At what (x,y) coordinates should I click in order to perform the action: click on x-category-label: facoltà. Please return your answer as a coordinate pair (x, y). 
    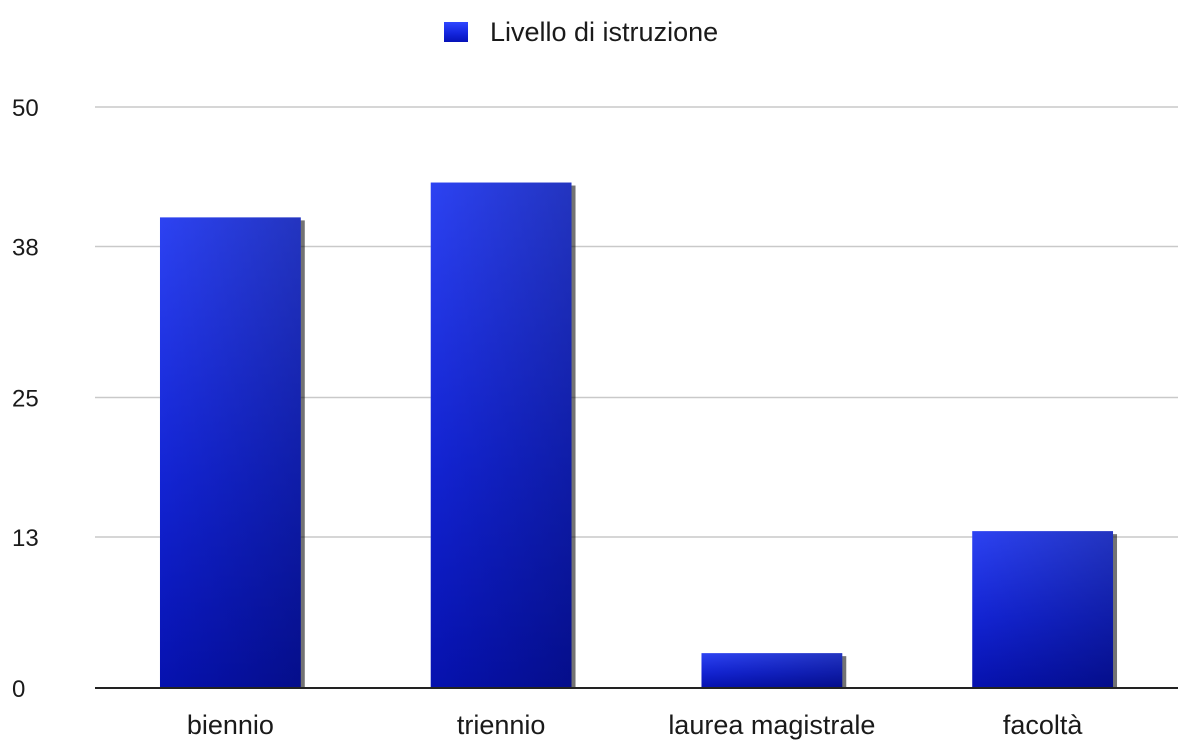
    Looking at the image, I should click on (1043, 725).